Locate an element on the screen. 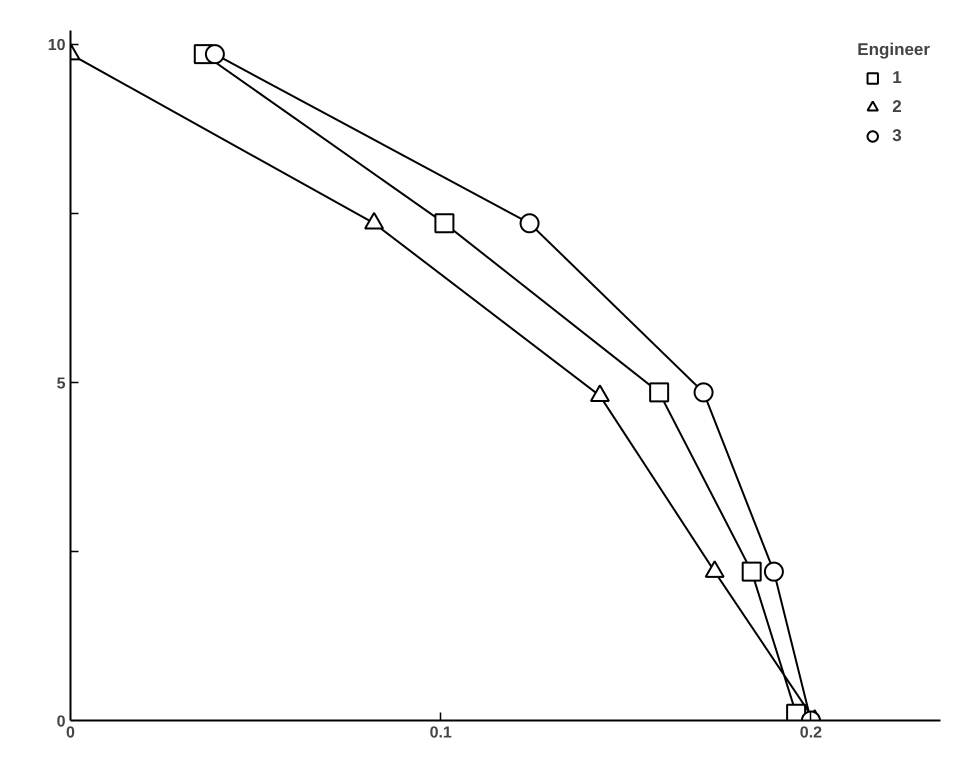 This screenshot has height=767, width=972. x-tick-label: 0.2 is located at coordinates (811, 733).